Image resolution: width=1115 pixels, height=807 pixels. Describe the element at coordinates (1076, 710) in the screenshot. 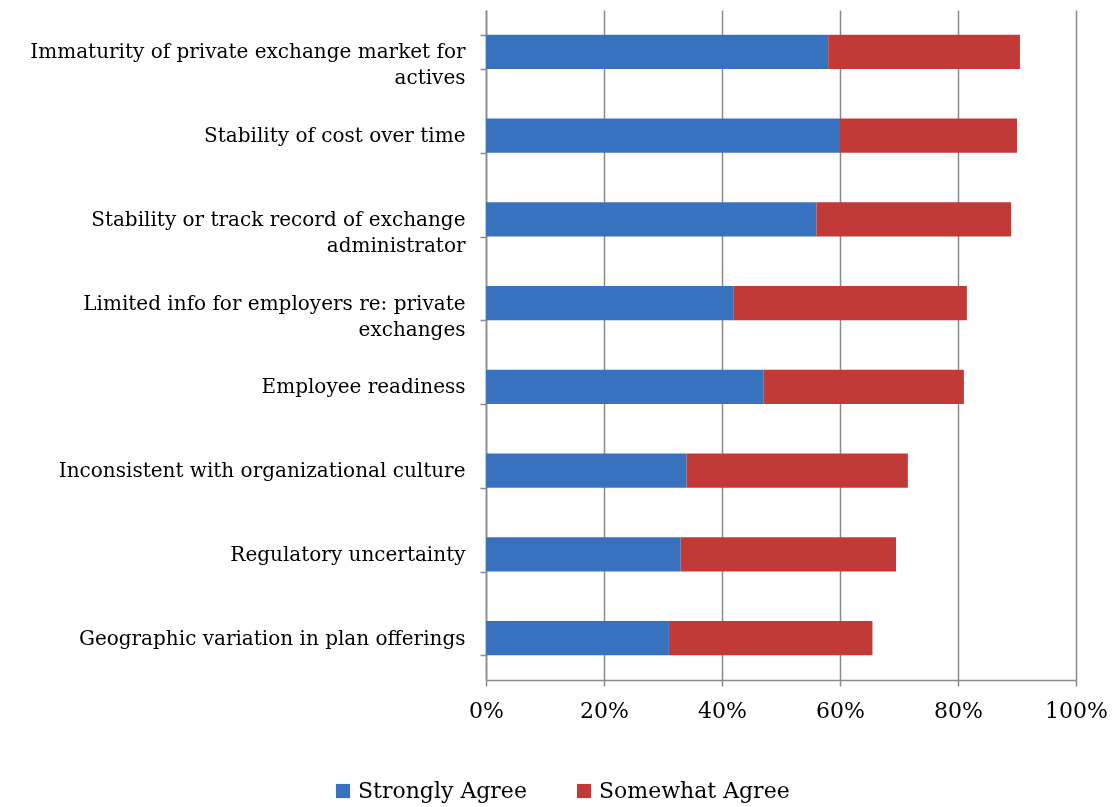

I see `x-tick-label: 100%` at that location.